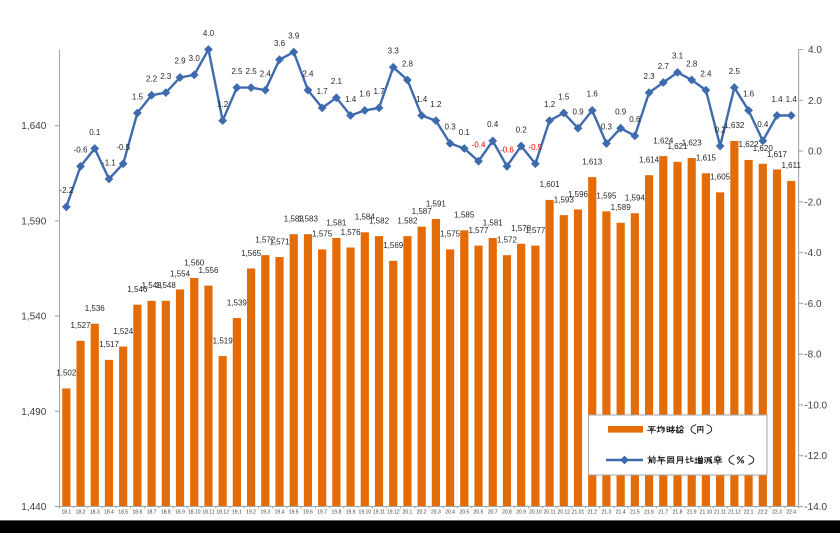 Image resolution: width=840 pixels, height=538 pixels. What do you see at coordinates (607, 513) in the screenshot?
I see `svg-text: 21.3` at bounding box center [607, 513].